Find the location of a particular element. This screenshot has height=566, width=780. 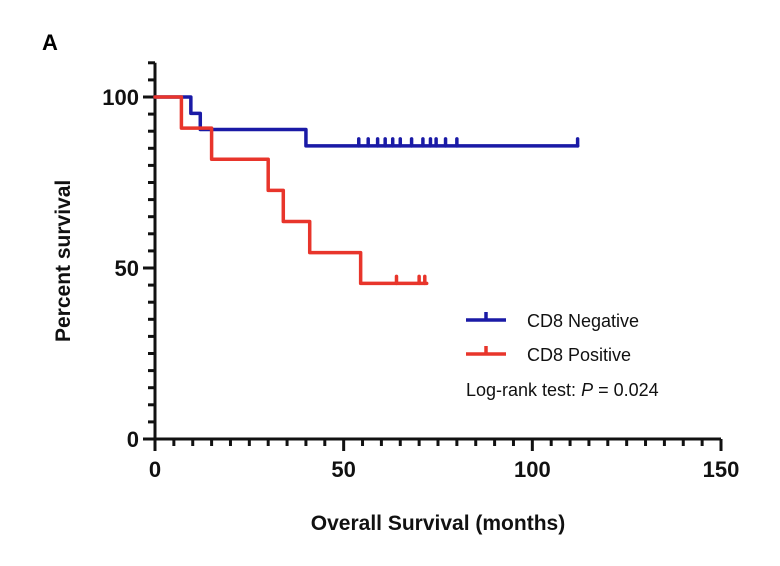

x-tick-label: 100 is located at coordinates (532, 469).